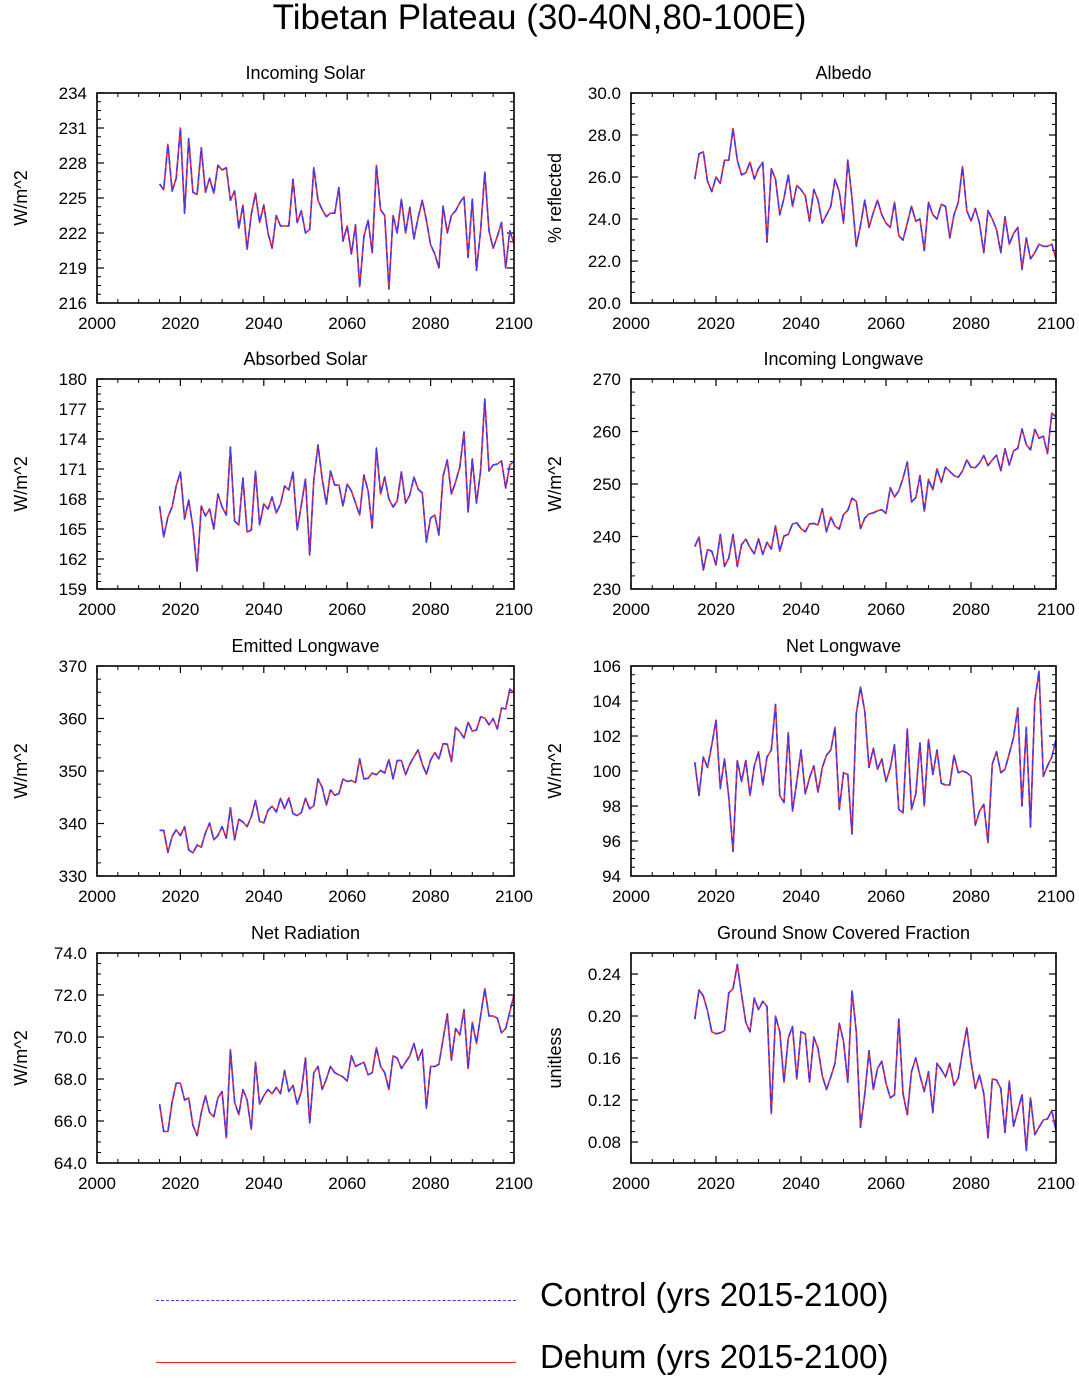  Describe the element at coordinates (70, 1037) in the screenshot. I see `y-tick-label: 70.0` at that location.